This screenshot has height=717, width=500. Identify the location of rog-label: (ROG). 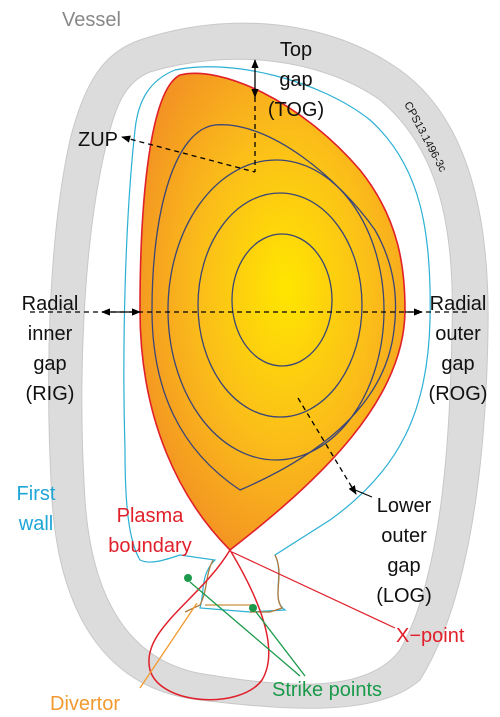
(458, 394).